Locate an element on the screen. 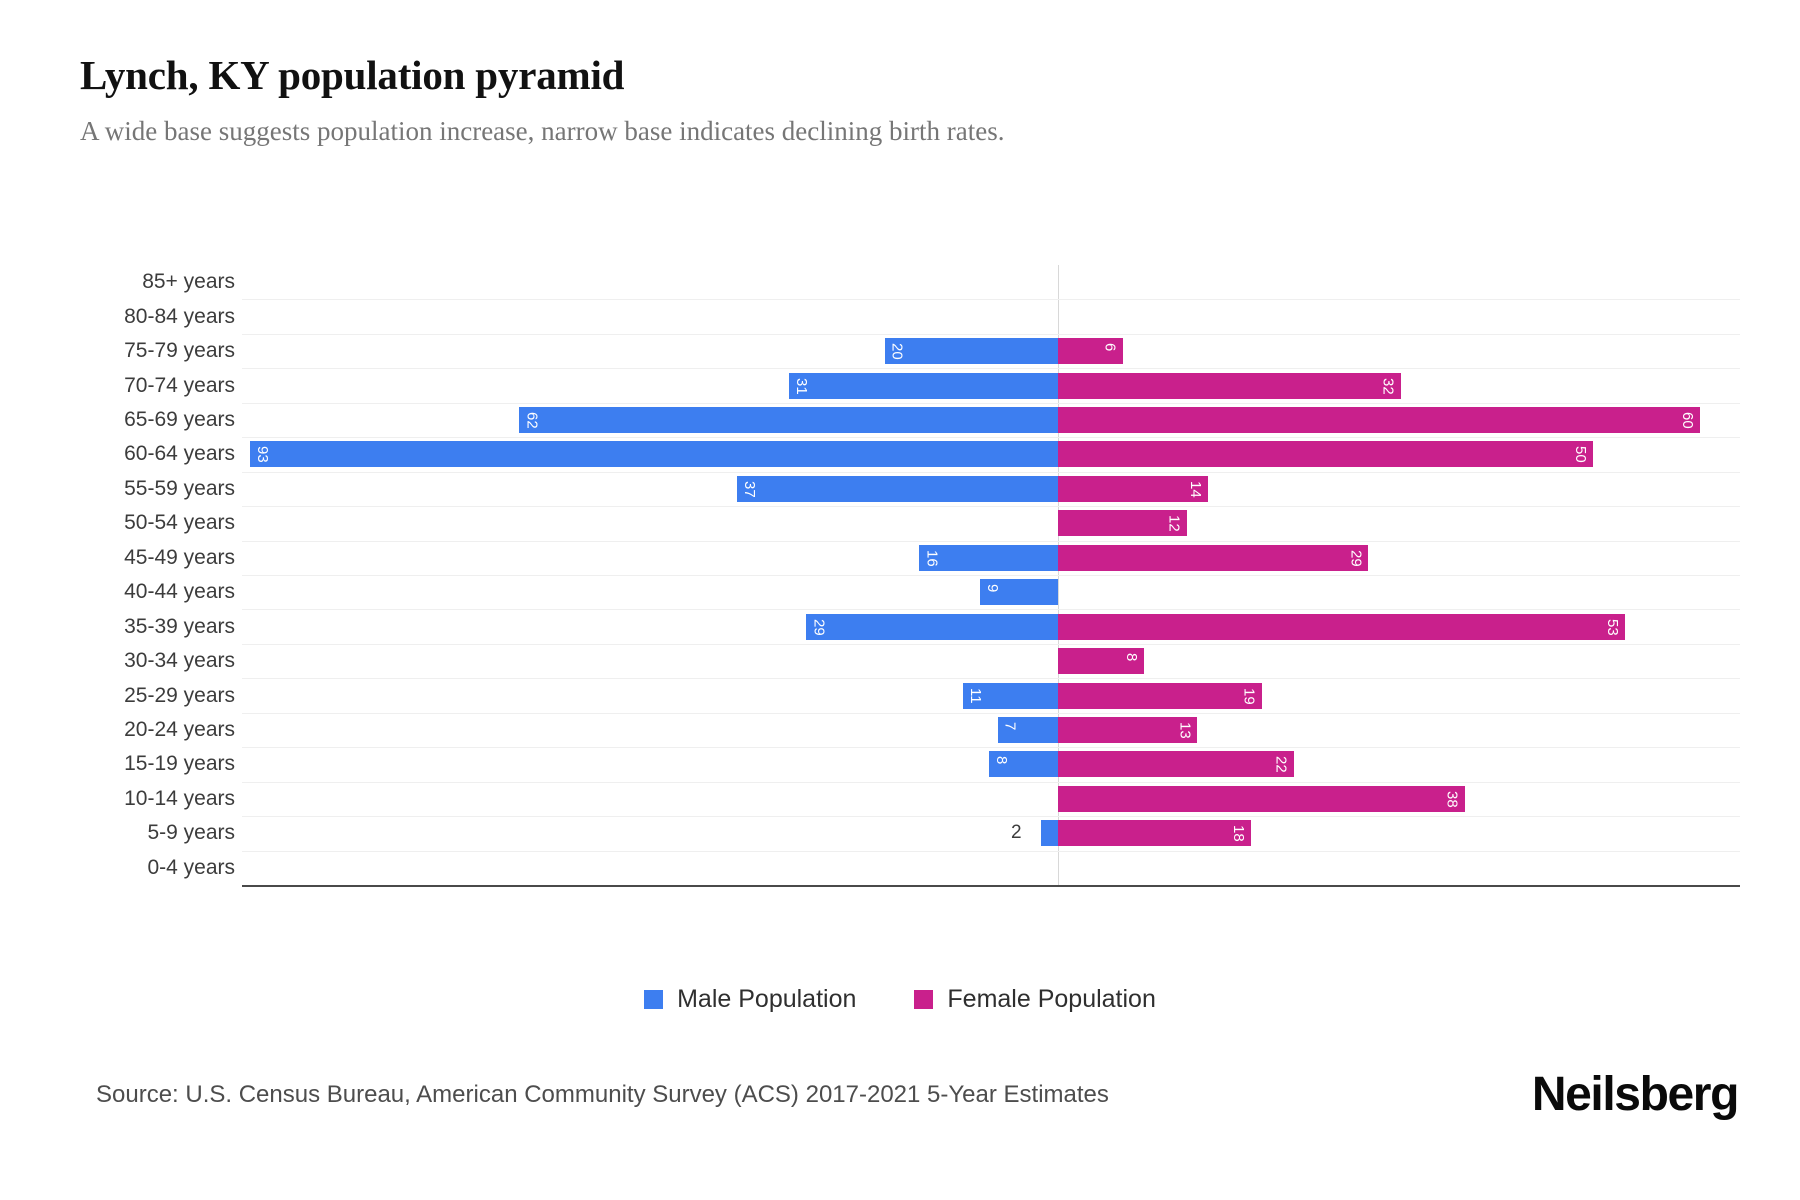  bar-male: 31 is located at coordinates (923, 385).